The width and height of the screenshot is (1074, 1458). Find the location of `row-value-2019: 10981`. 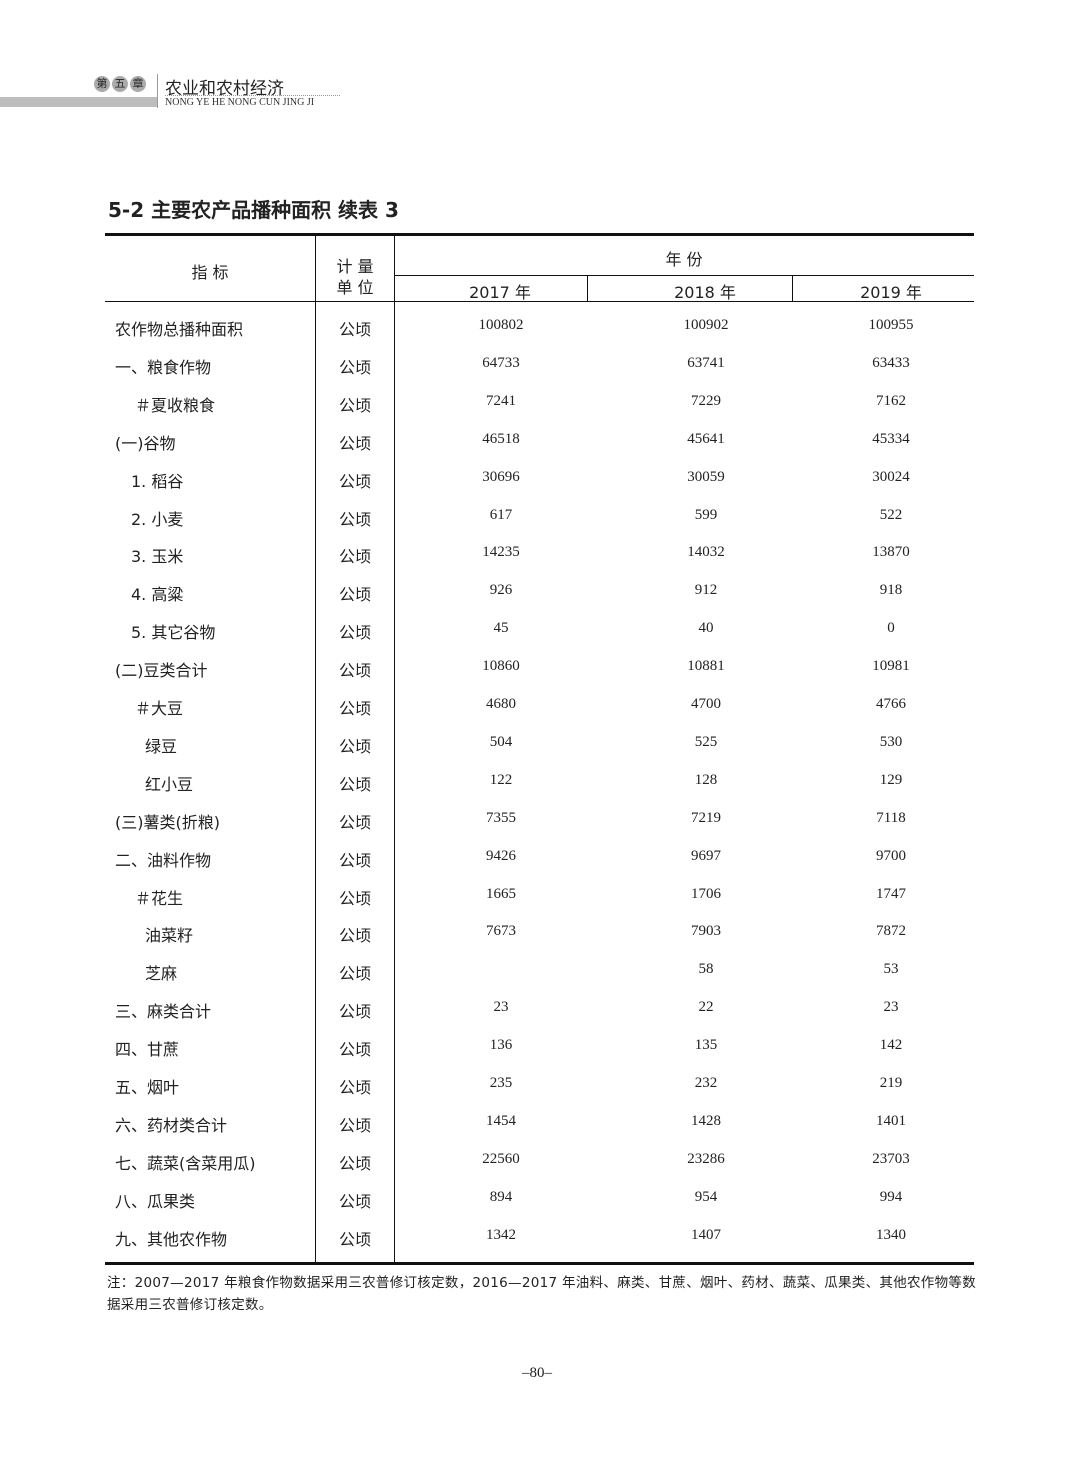

row-value-2019: 10981 is located at coordinates (891, 666).